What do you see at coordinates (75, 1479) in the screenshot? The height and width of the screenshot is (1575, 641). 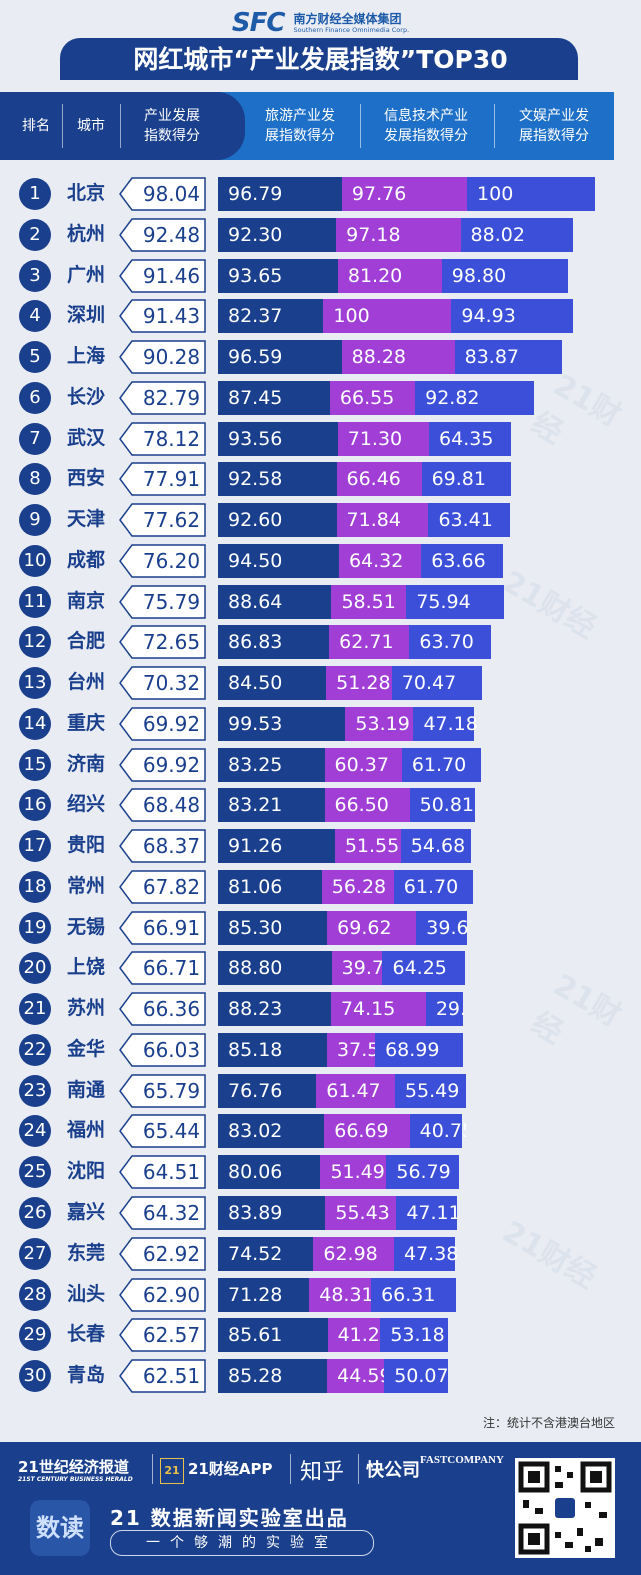 I see `herald-logo-en: 21ST CENTURY BUSINESS HERALD` at bounding box center [75, 1479].